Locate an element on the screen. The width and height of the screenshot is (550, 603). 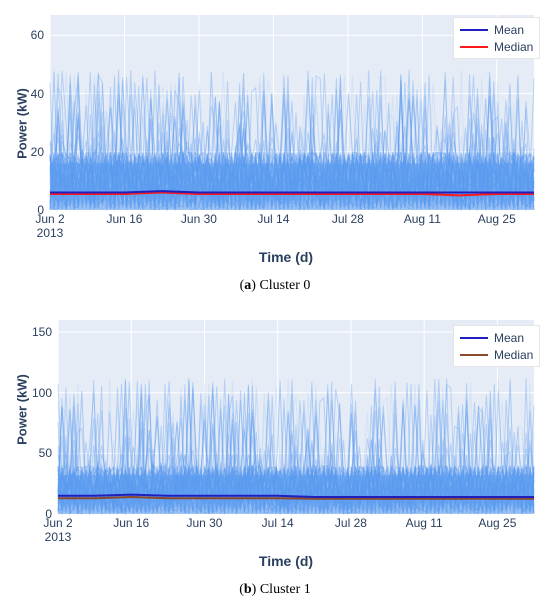
caption-label: a is located at coordinates (248, 285).